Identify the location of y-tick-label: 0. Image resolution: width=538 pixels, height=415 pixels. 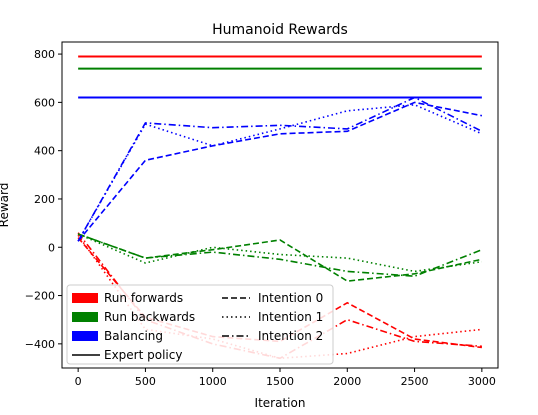
(51, 247).